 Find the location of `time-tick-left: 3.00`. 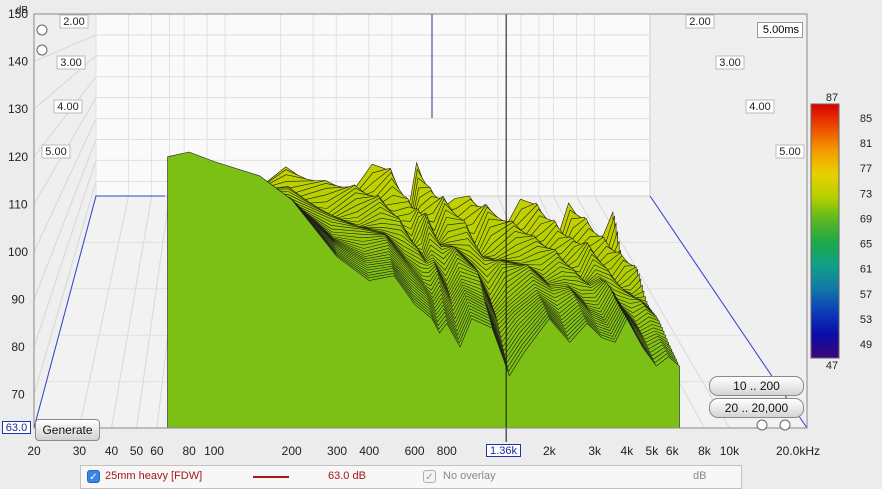

time-tick-left: 3.00 is located at coordinates (70, 63).